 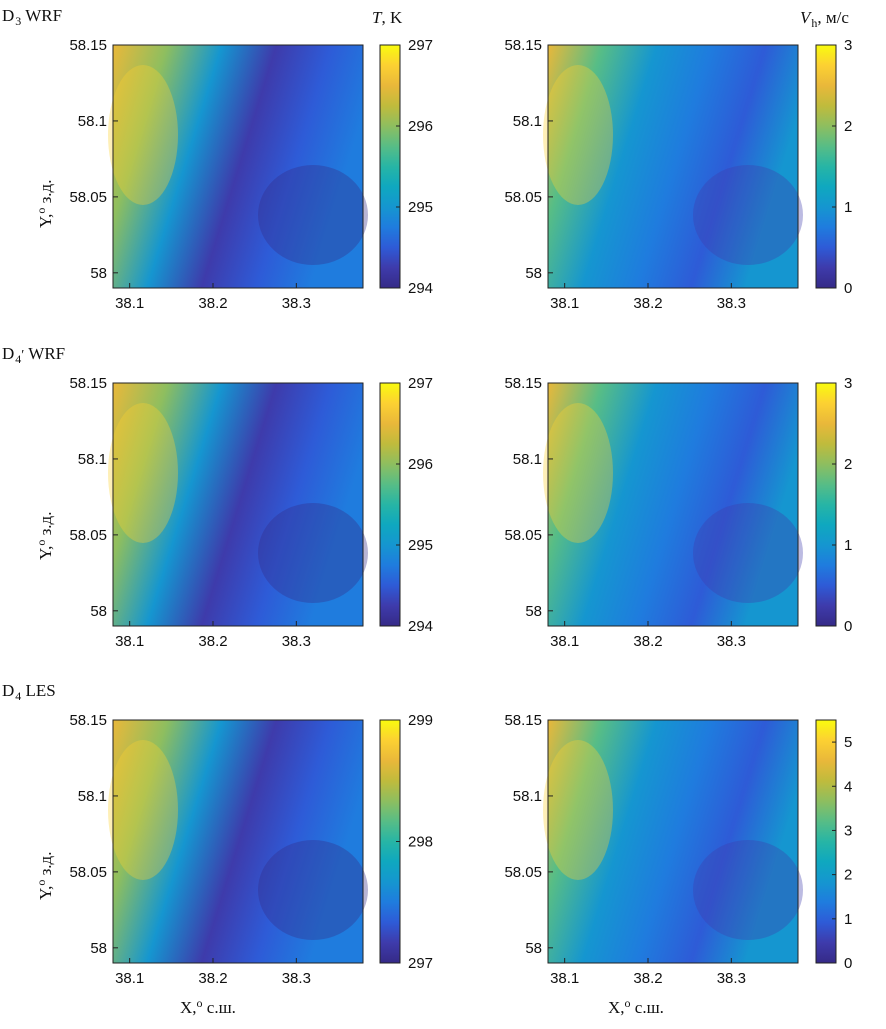 I want to click on heatmap-panel-V_D4p_WRF: 38.1 38.2 38.3 58.15 58.1 58.05 58, so click(x=653, y=512).